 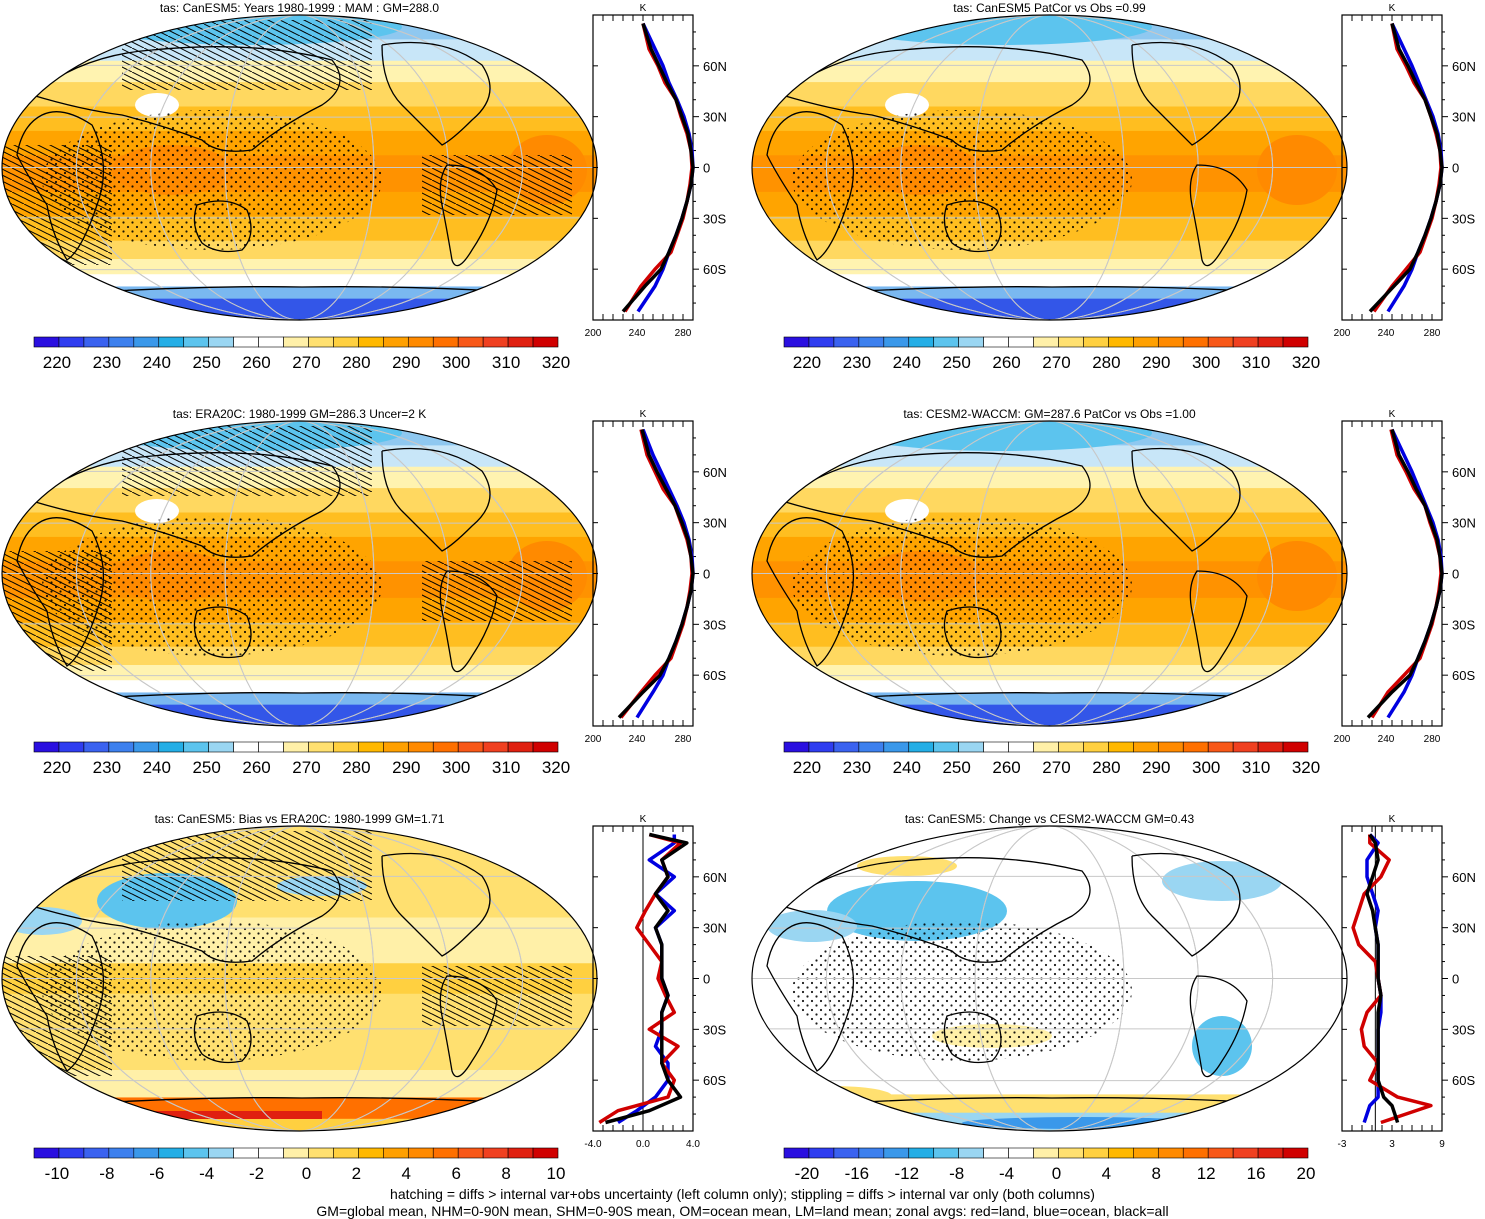 What do you see at coordinates (857, 362) in the screenshot?
I see `colorbar-label: 230` at bounding box center [857, 362].